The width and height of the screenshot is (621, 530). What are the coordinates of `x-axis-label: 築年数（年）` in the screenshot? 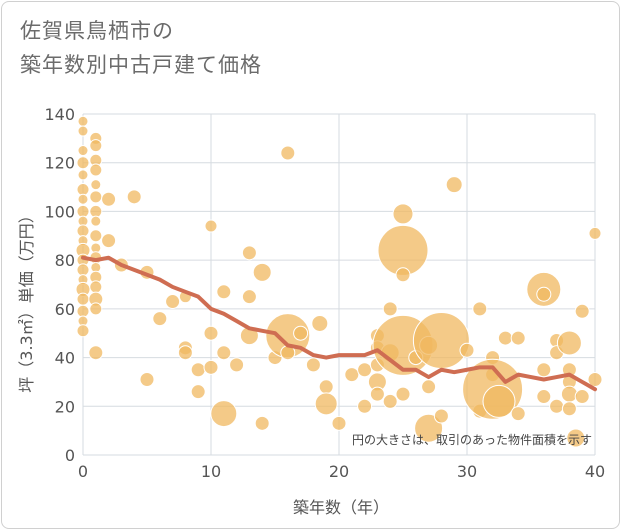 It's located at (341, 507).